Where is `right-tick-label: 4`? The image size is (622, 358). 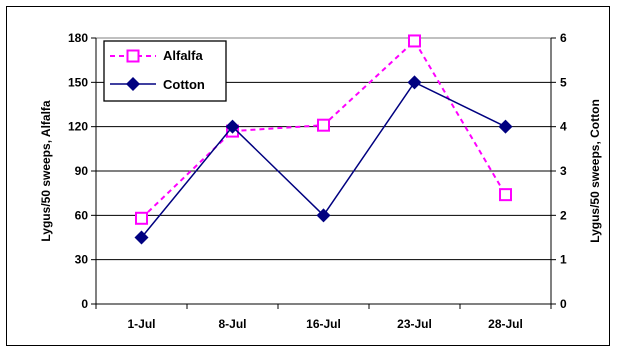
right-tick-label: 4 is located at coordinates (563, 127).